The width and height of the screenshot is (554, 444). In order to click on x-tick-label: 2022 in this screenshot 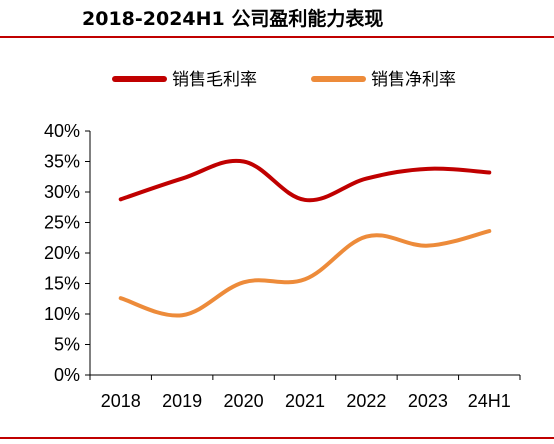, I will do `click(366, 401)`.